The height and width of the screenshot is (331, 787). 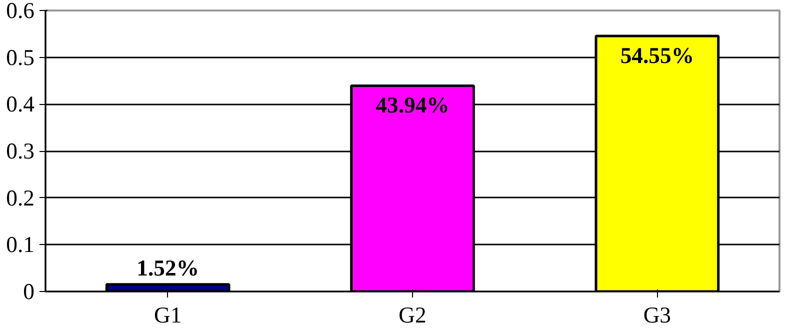 What do you see at coordinates (657, 55) in the screenshot?
I see `data-label: 54.55%` at bounding box center [657, 55].